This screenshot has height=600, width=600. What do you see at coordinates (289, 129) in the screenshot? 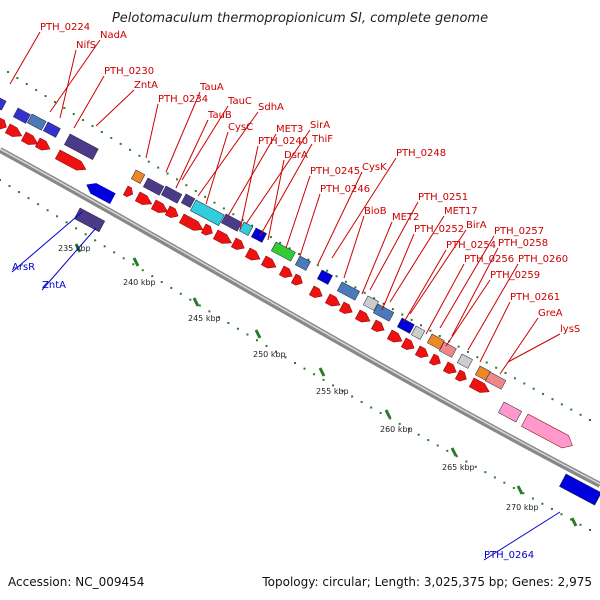
I see `gene-label: MET3` at bounding box center [289, 129].